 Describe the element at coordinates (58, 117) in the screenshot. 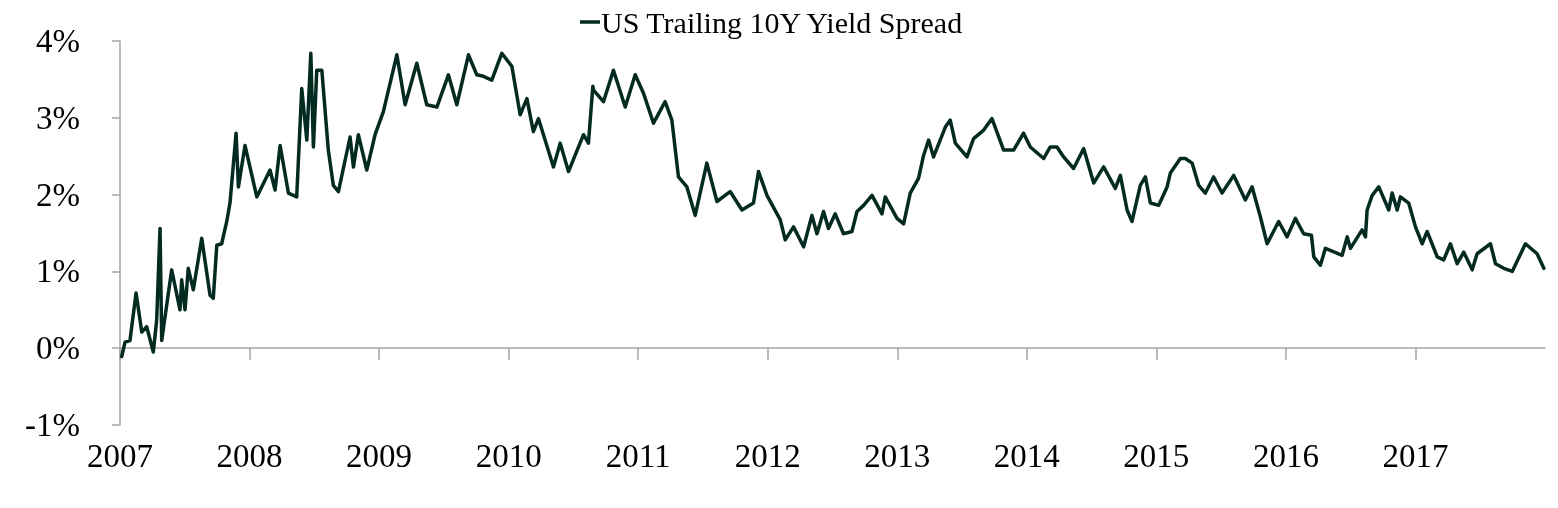

I see `y-tick-label: 3%` at that location.